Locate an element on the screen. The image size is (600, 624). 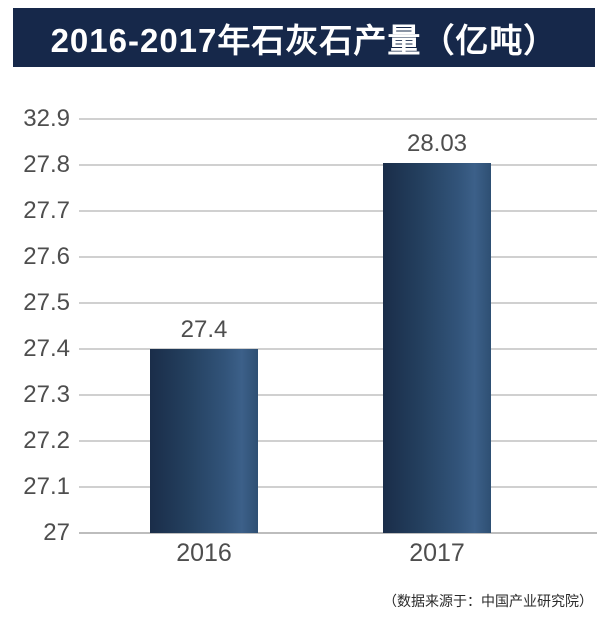
y-tick-label: 27.2 is located at coordinates (46, 440).